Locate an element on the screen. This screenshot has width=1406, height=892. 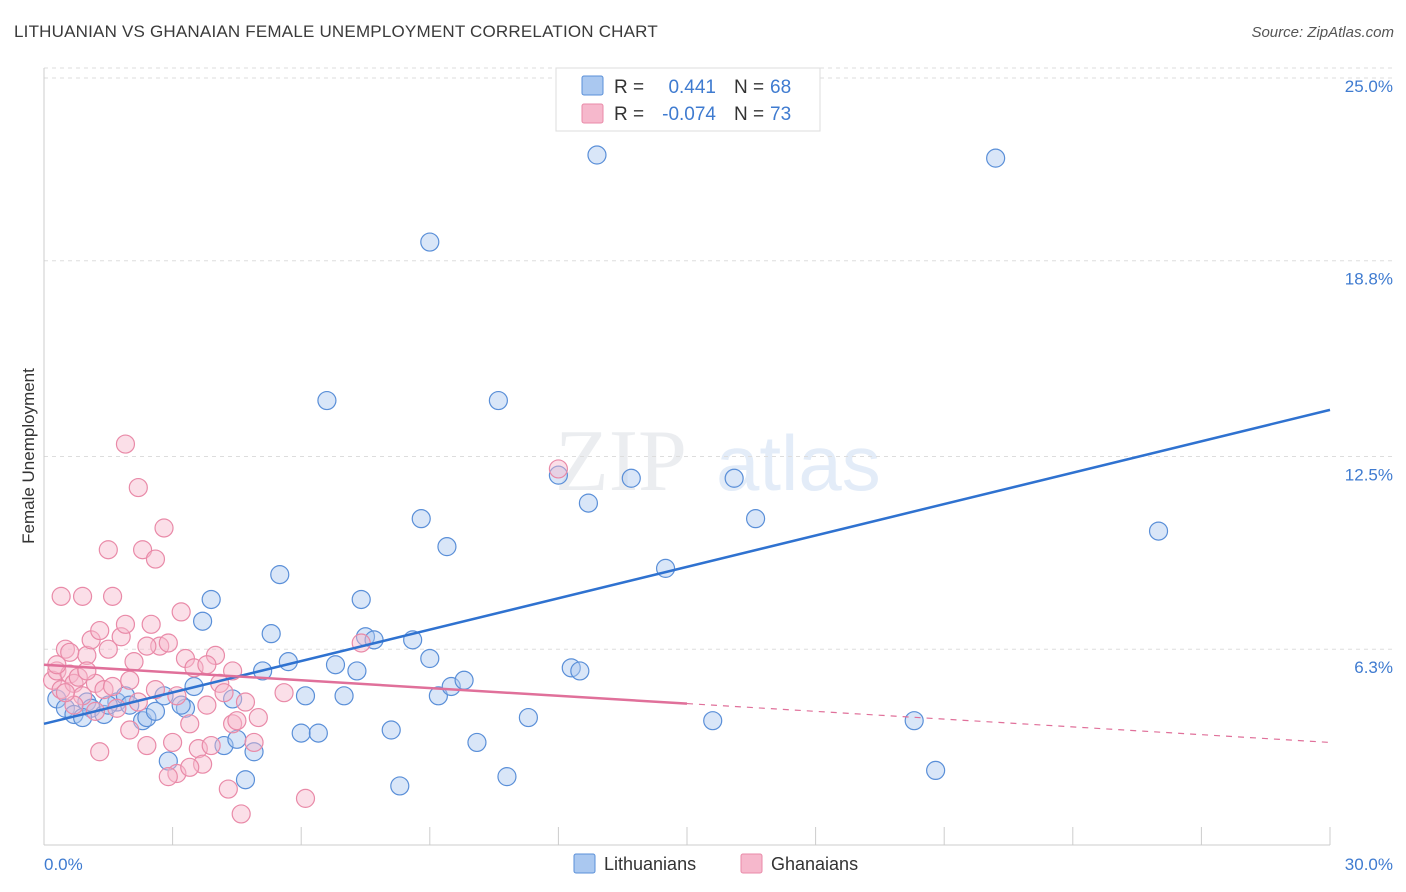
x-tick-label-max: 30.0% is located at coordinates (1369, 864).